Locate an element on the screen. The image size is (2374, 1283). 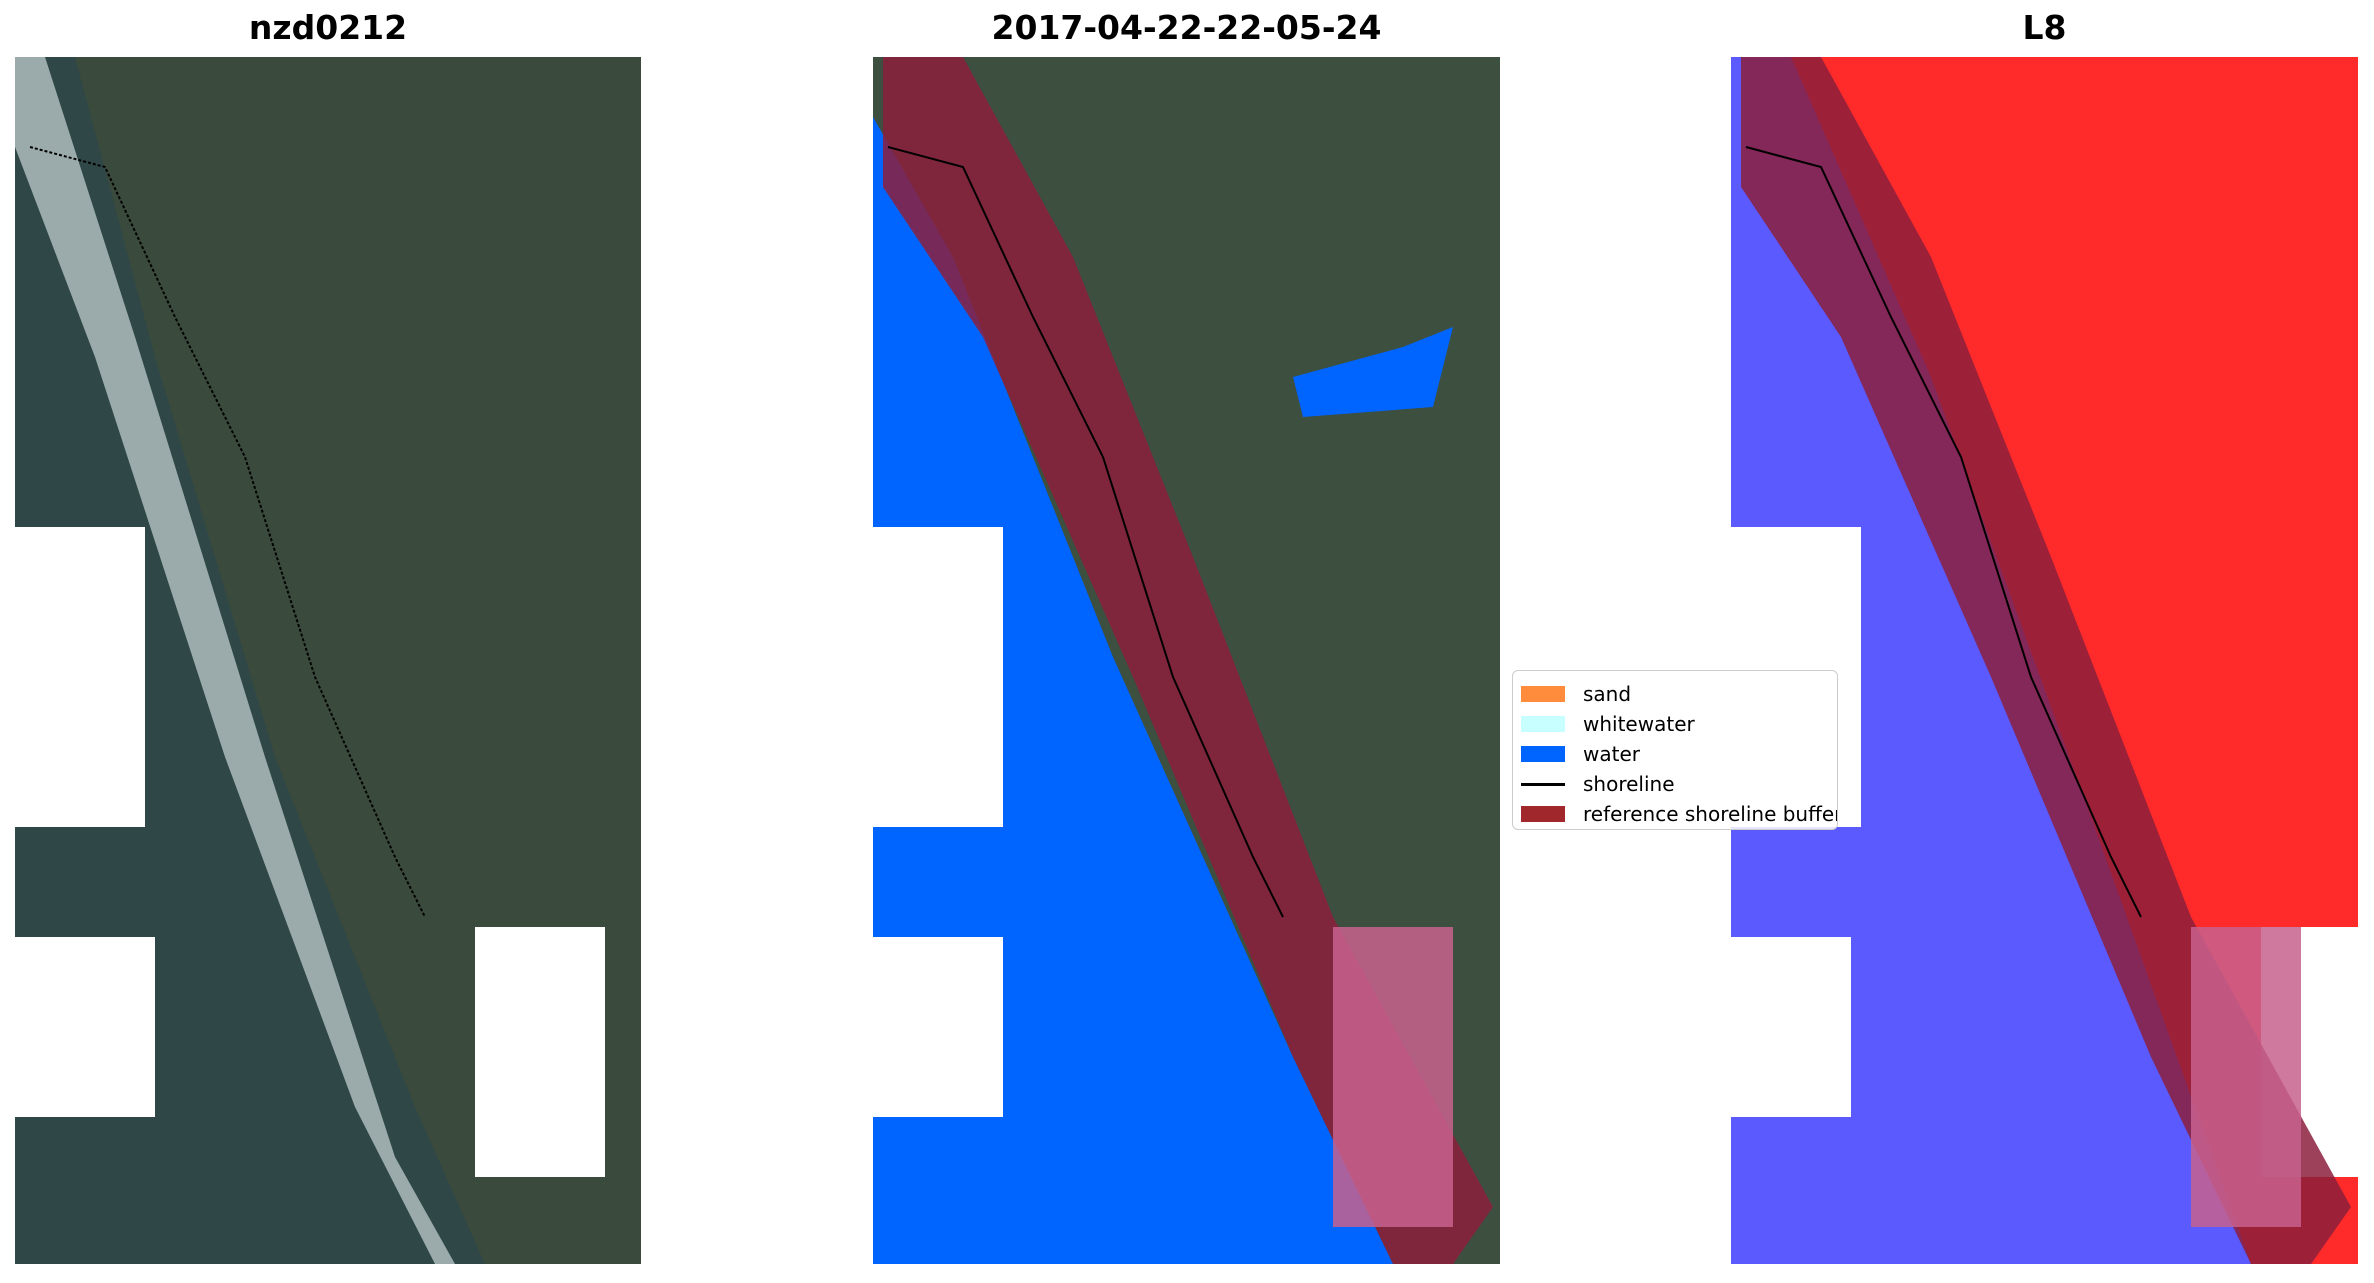
legend-label-water: water is located at coordinates (1611, 754).